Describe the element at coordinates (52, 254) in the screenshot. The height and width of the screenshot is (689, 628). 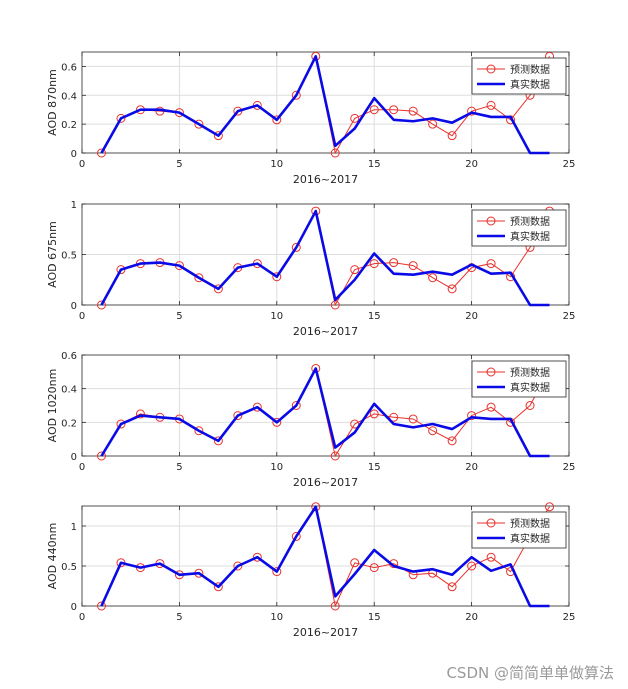
I see `y-axis-label: AOD 675nm` at that location.